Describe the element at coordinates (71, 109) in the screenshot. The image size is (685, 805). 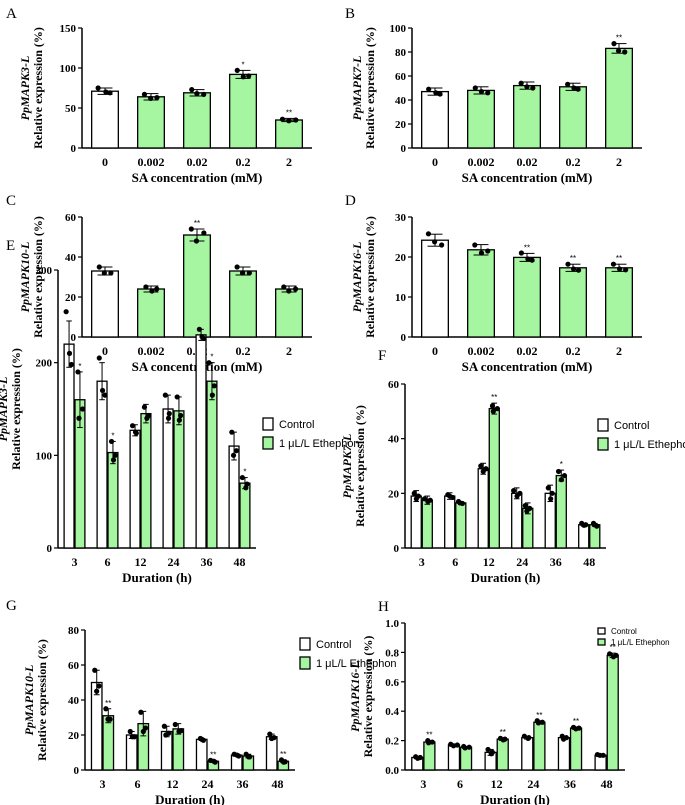
I see `y-tick-label: 50` at that location.